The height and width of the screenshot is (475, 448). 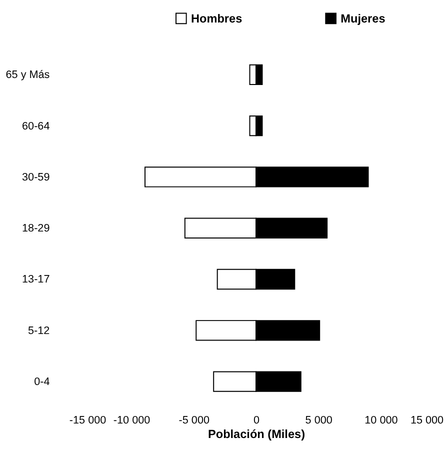 What do you see at coordinates (36, 177) in the screenshot?
I see `y-tick-label: 30-59` at bounding box center [36, 177].